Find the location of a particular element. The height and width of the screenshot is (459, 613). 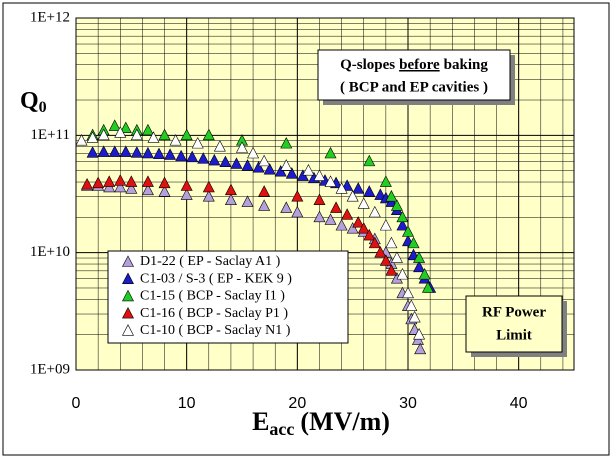

annotation-line: ( BCP and EP cavities ) is located at coordinates (414, 87).